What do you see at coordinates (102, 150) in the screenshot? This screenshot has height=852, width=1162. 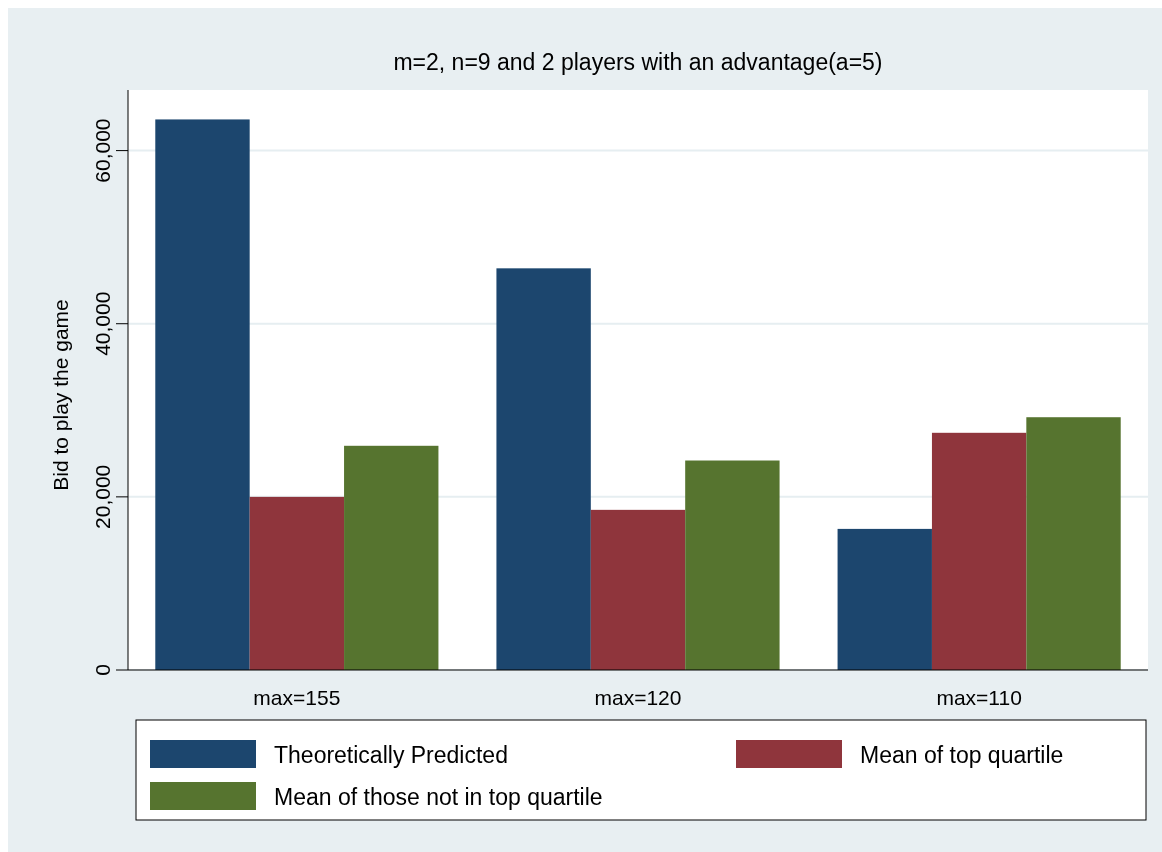 I see `y-tick-label: 60,000` at bounding box center [102, 150].